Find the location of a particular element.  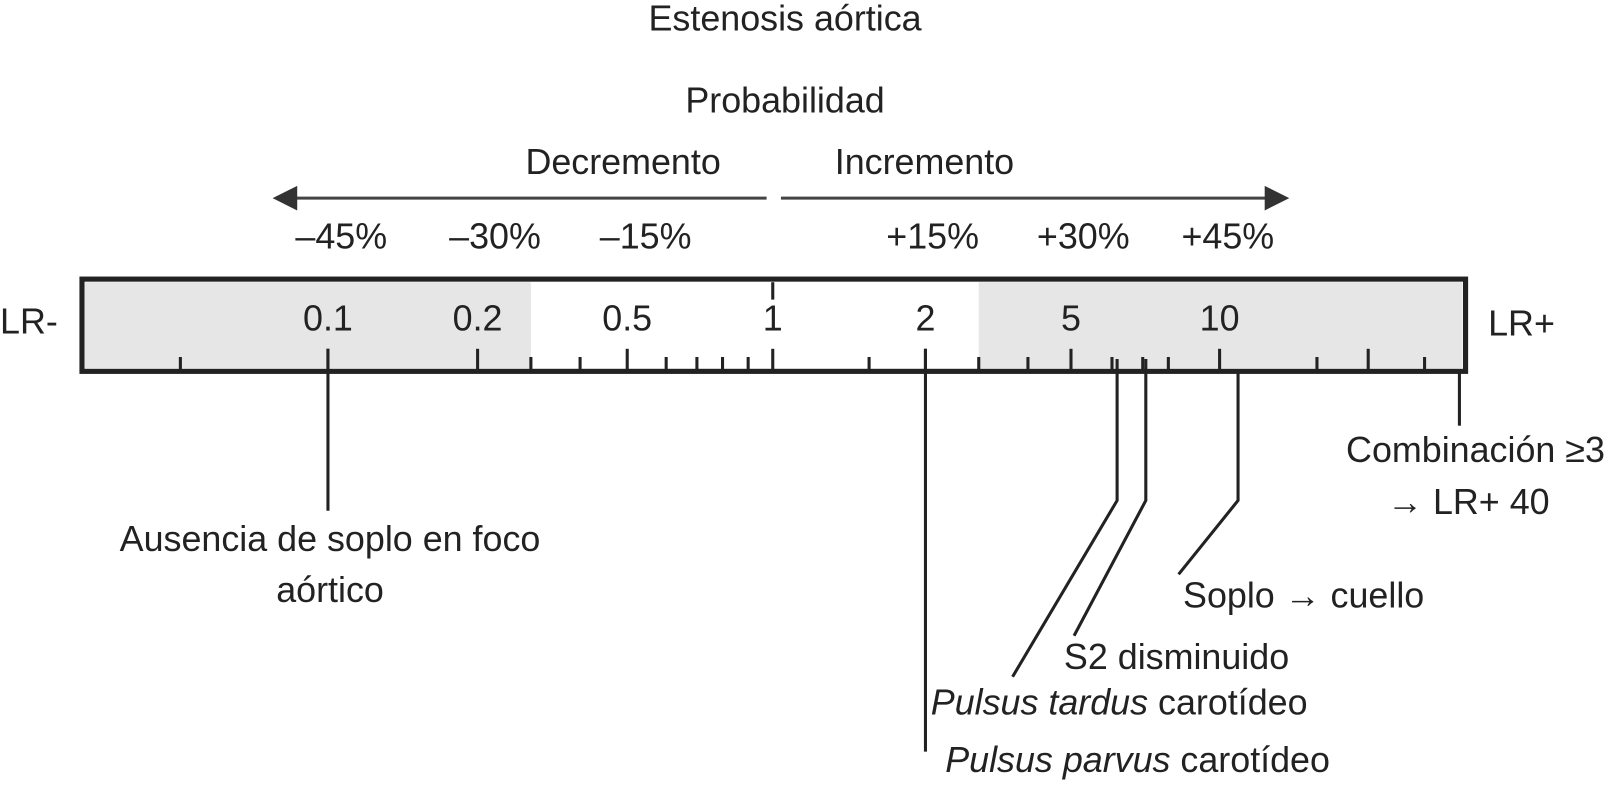

decrease-label: Decremento is located at coordinates (622, 162).